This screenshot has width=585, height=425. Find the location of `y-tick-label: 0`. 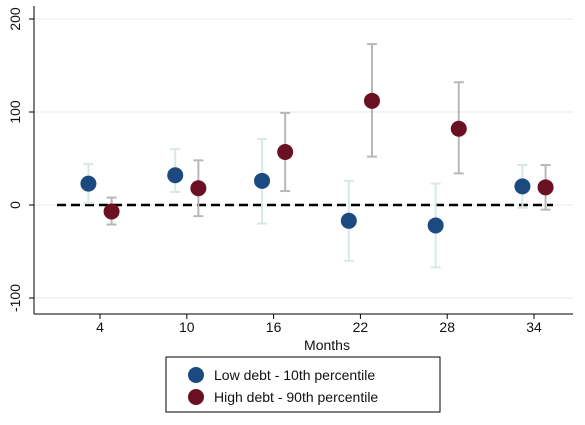

y-tick-label: 0 is located at coordinates (15, 205).